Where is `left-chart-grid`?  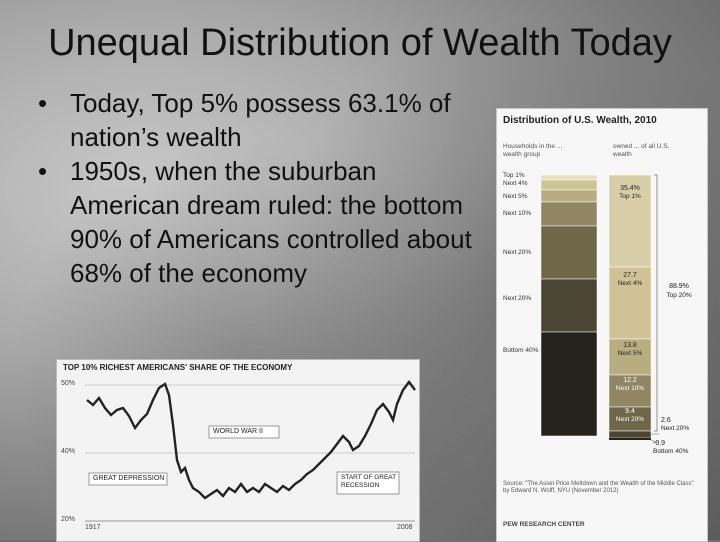
left-chart-grid is located at coordinates (250, 453).